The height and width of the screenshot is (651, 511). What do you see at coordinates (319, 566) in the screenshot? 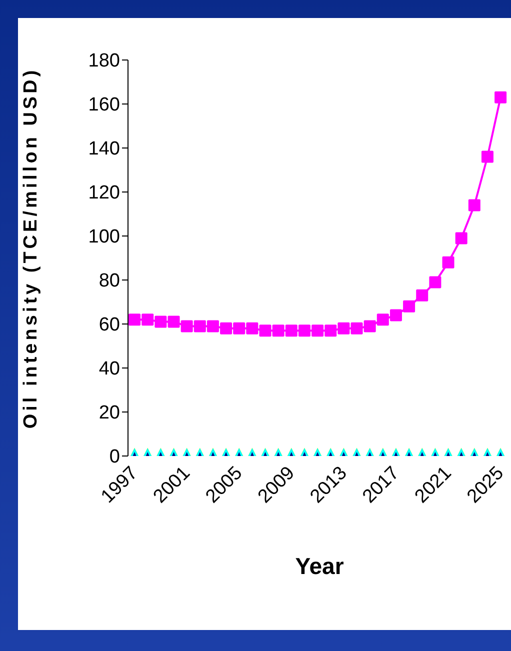
I see `x-axis-title: Year` at bounding box center [319, 566].